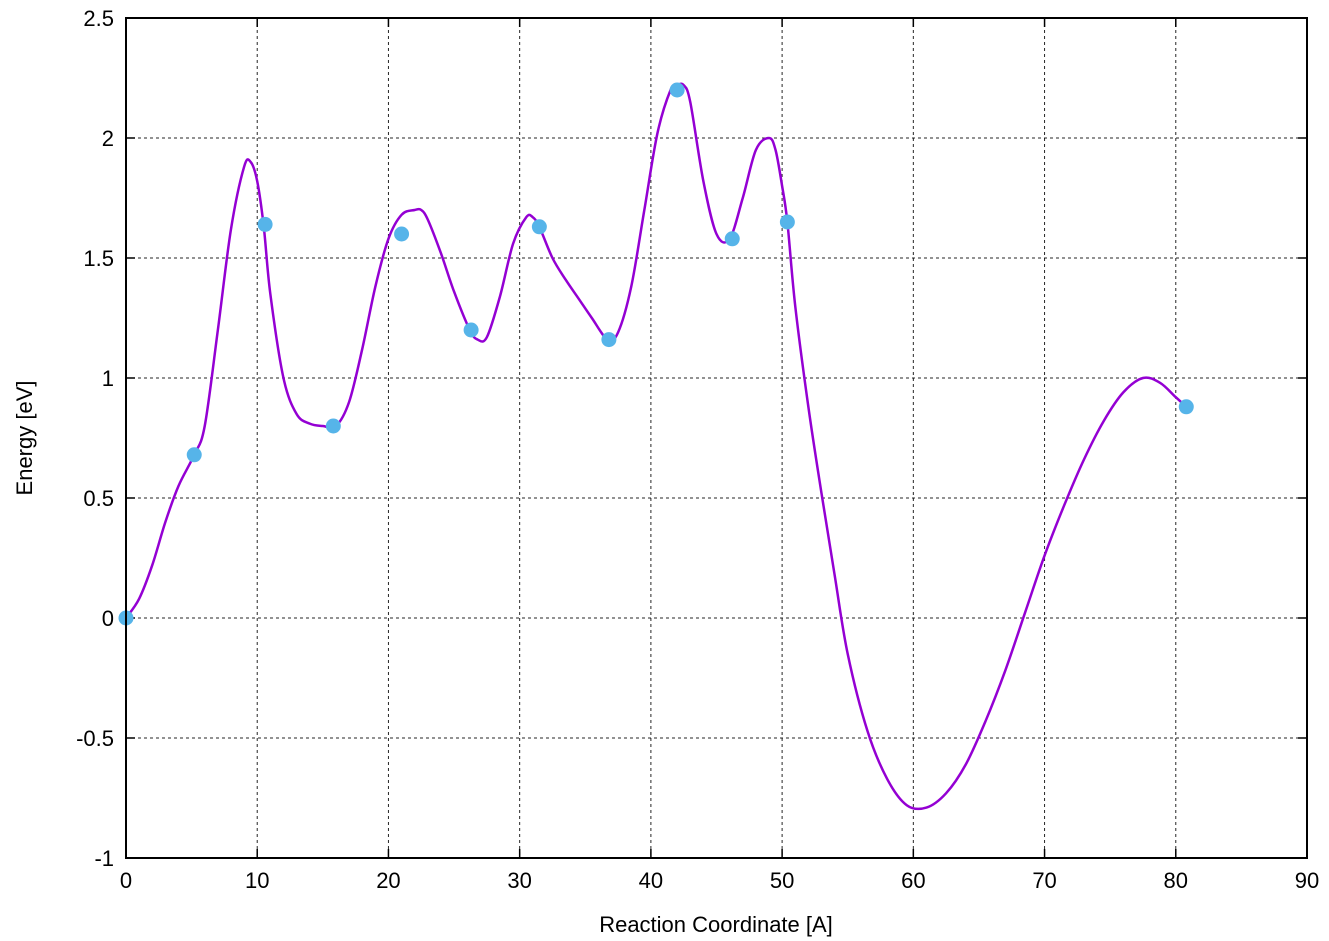  I want to click on x-tick-label: 10, so click(257, 880).